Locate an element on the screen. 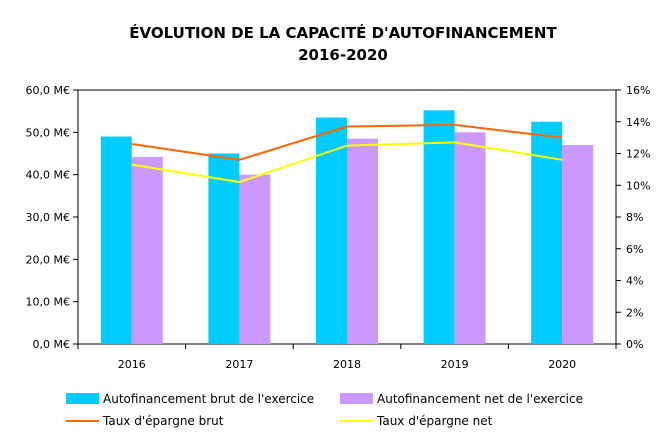  legend-label: Taux d'épargne brut is located at coordinates (163, 421).